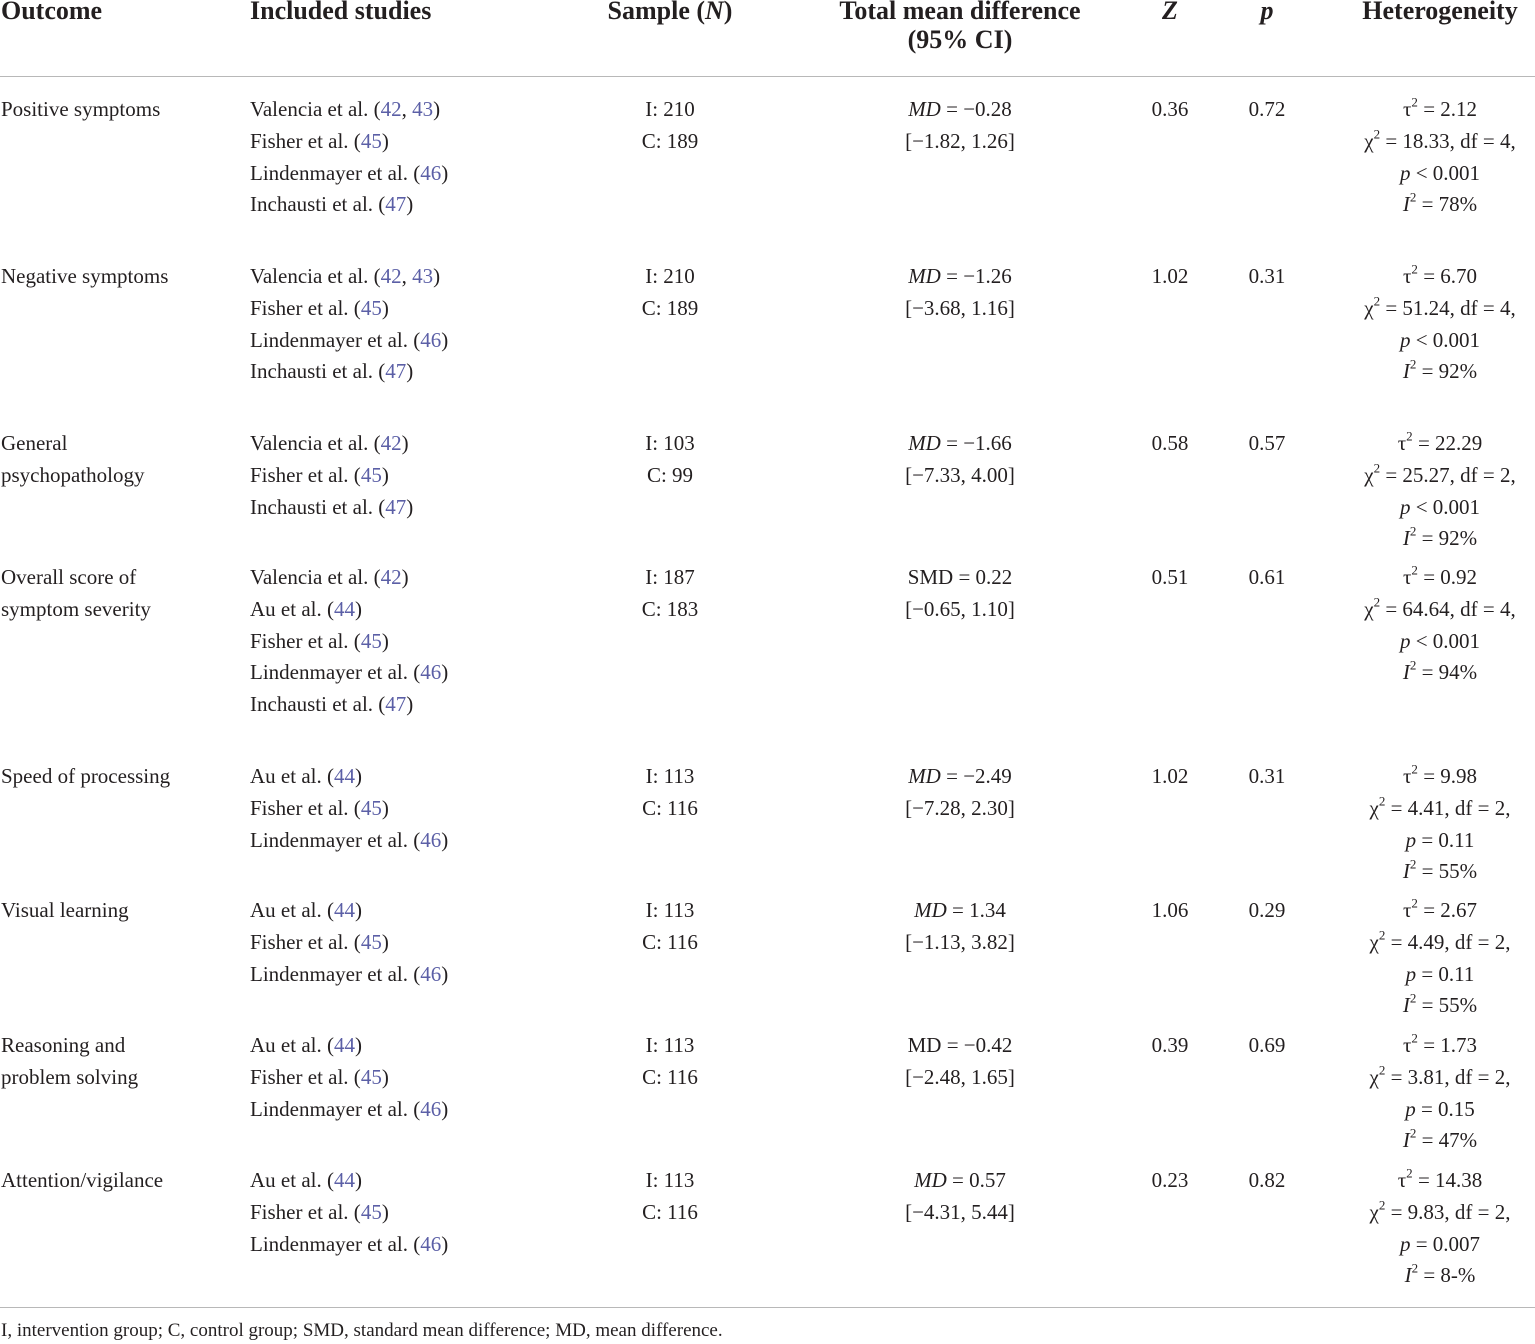 This screenshot has height=1344, width=1535. I want to click on p-value-cell: 0.72, so click(1267, 109).